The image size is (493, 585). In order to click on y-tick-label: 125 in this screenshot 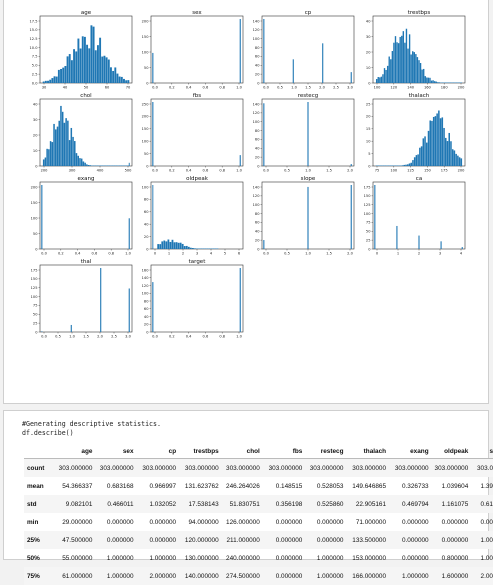, I will do `click(367, 205)`.